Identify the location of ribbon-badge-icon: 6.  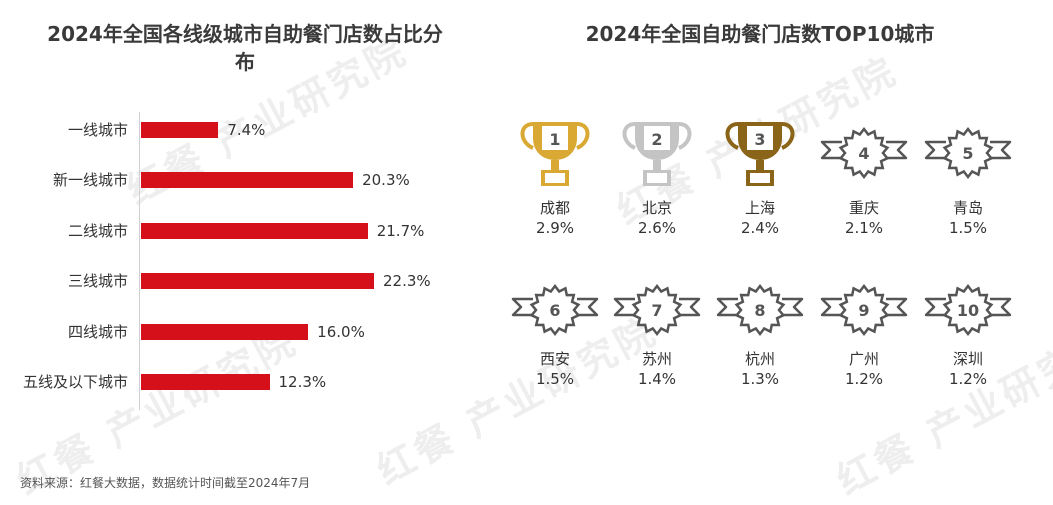
(555, 311).